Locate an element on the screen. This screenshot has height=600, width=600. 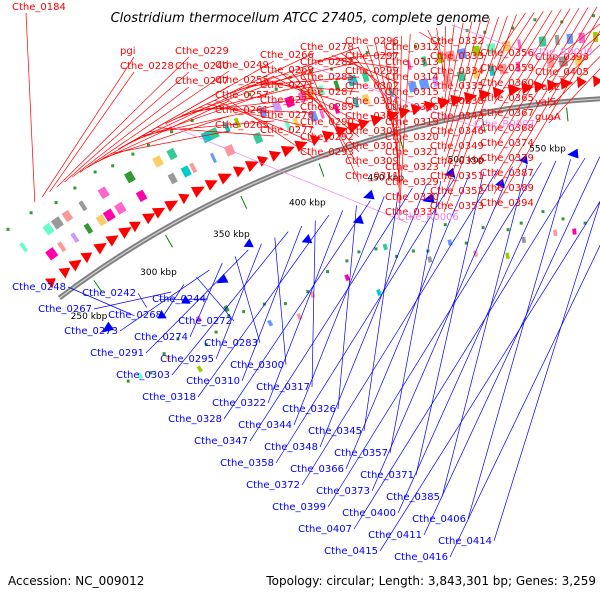
forward-gene-label: Cthe_0331 is located at coordinates (412, 212).